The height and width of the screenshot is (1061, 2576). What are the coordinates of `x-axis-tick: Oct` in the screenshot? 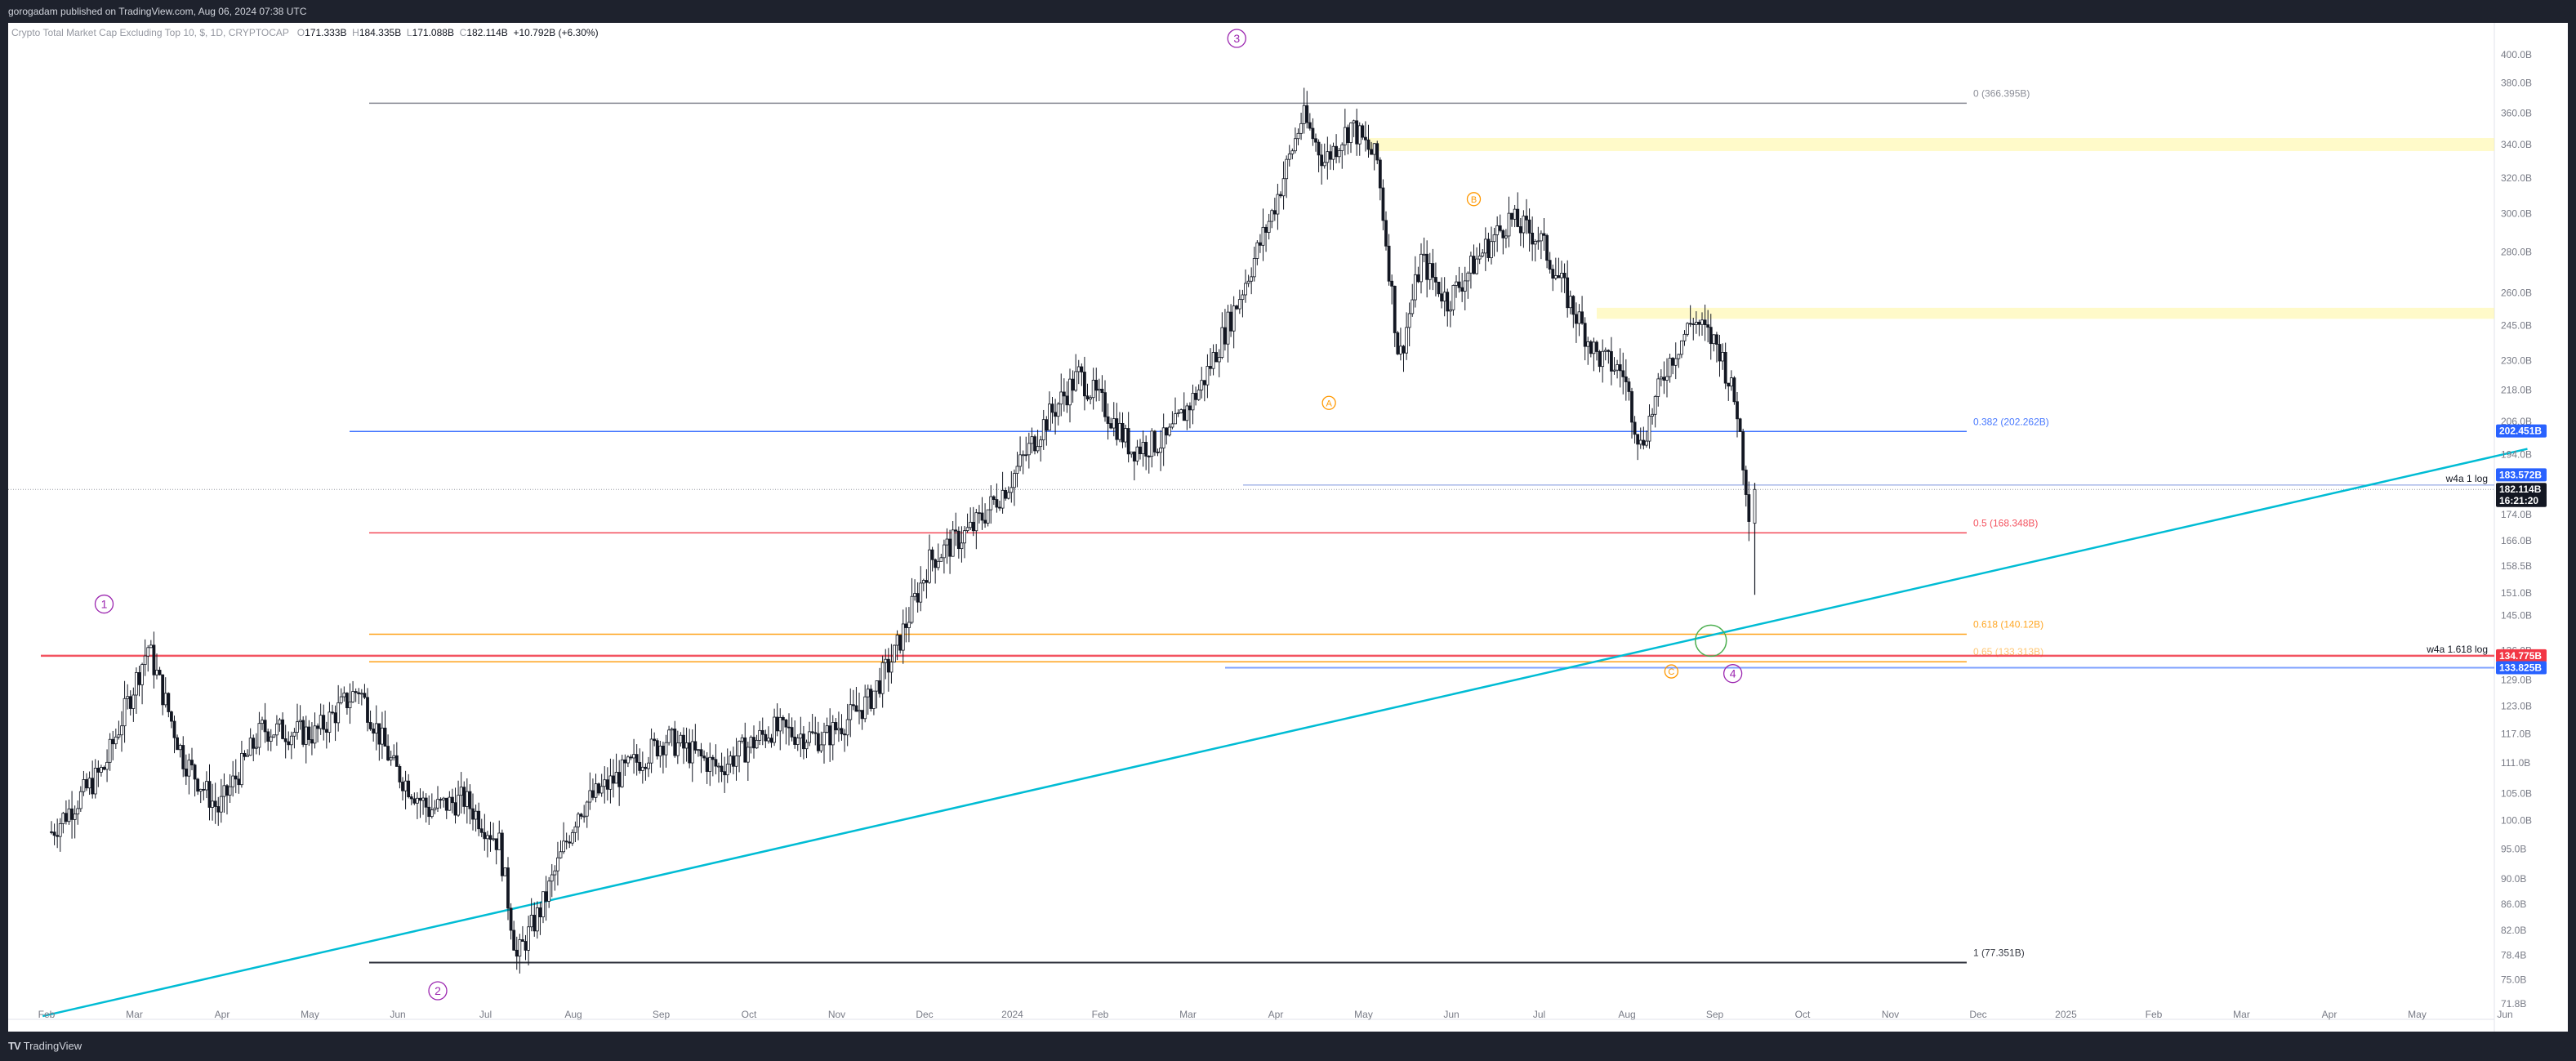 It's located at (749, 1014).